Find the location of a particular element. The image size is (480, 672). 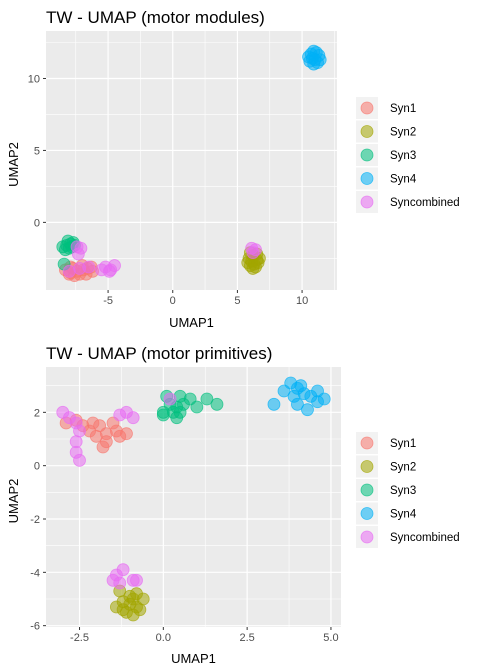

chart-title: TW - UMAP (motor modules) is located at coordinates (155, 17).